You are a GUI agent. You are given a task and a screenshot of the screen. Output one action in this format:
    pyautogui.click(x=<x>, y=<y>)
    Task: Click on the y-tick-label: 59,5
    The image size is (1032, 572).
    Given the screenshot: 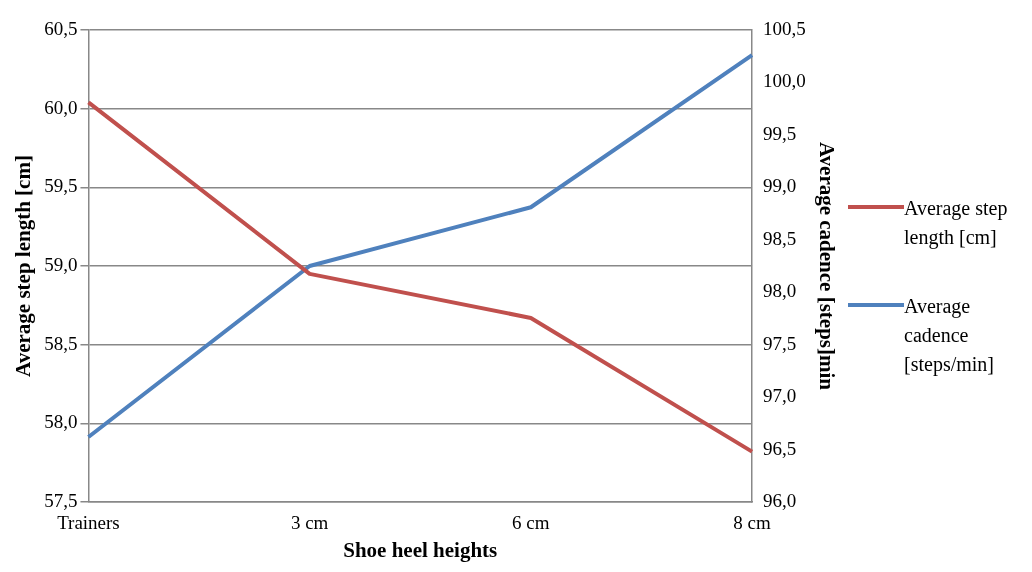 What is the action you would take?
    pyautogui.click(x=61, y=186)
    